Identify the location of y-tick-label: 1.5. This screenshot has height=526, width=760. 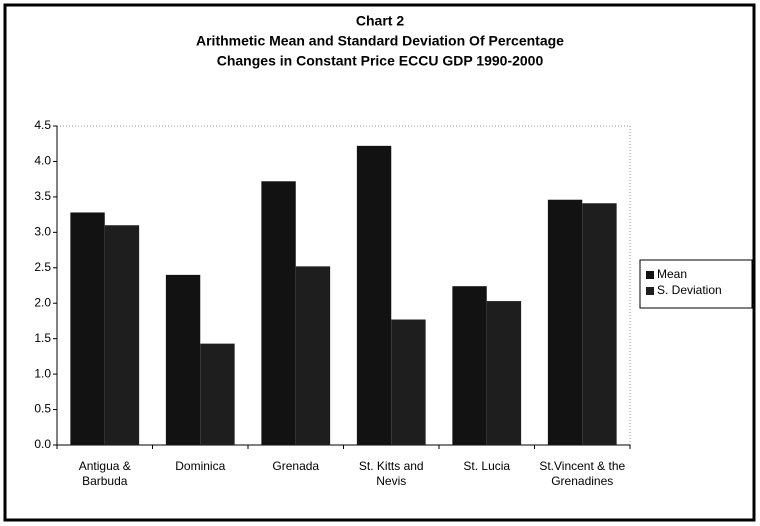
(42, 338).